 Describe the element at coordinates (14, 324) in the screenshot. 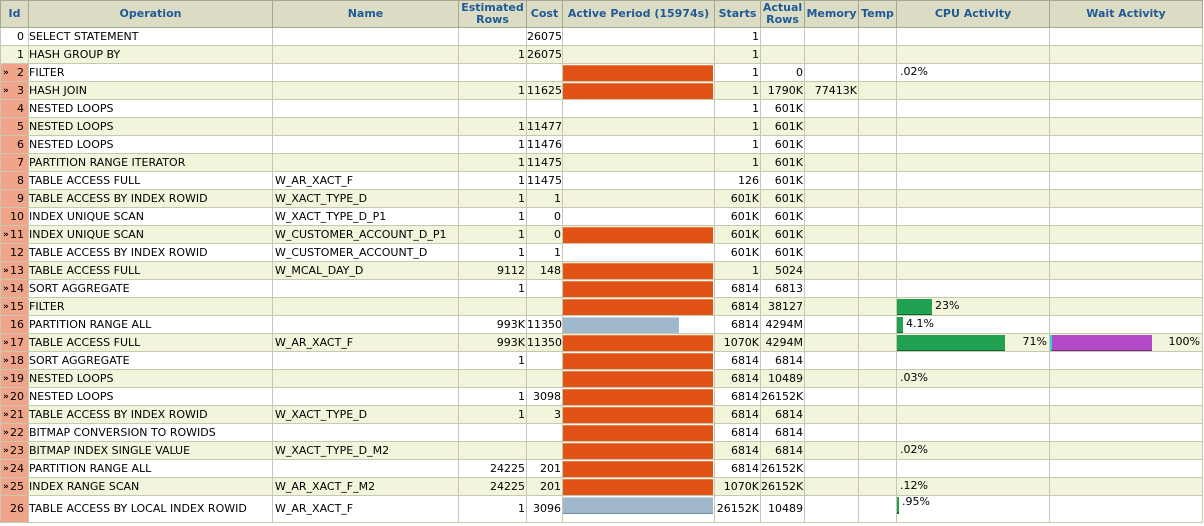

I see `cell-id: 16` at that location.